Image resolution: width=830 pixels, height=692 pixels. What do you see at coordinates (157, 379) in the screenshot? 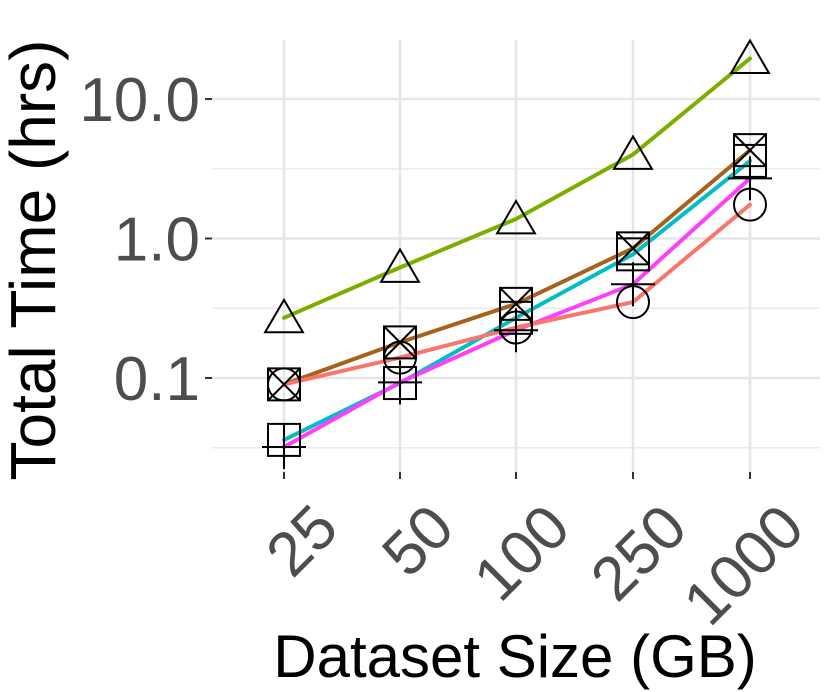
I see `y-tick-label: 0.1` at bounding box center [157, 379].